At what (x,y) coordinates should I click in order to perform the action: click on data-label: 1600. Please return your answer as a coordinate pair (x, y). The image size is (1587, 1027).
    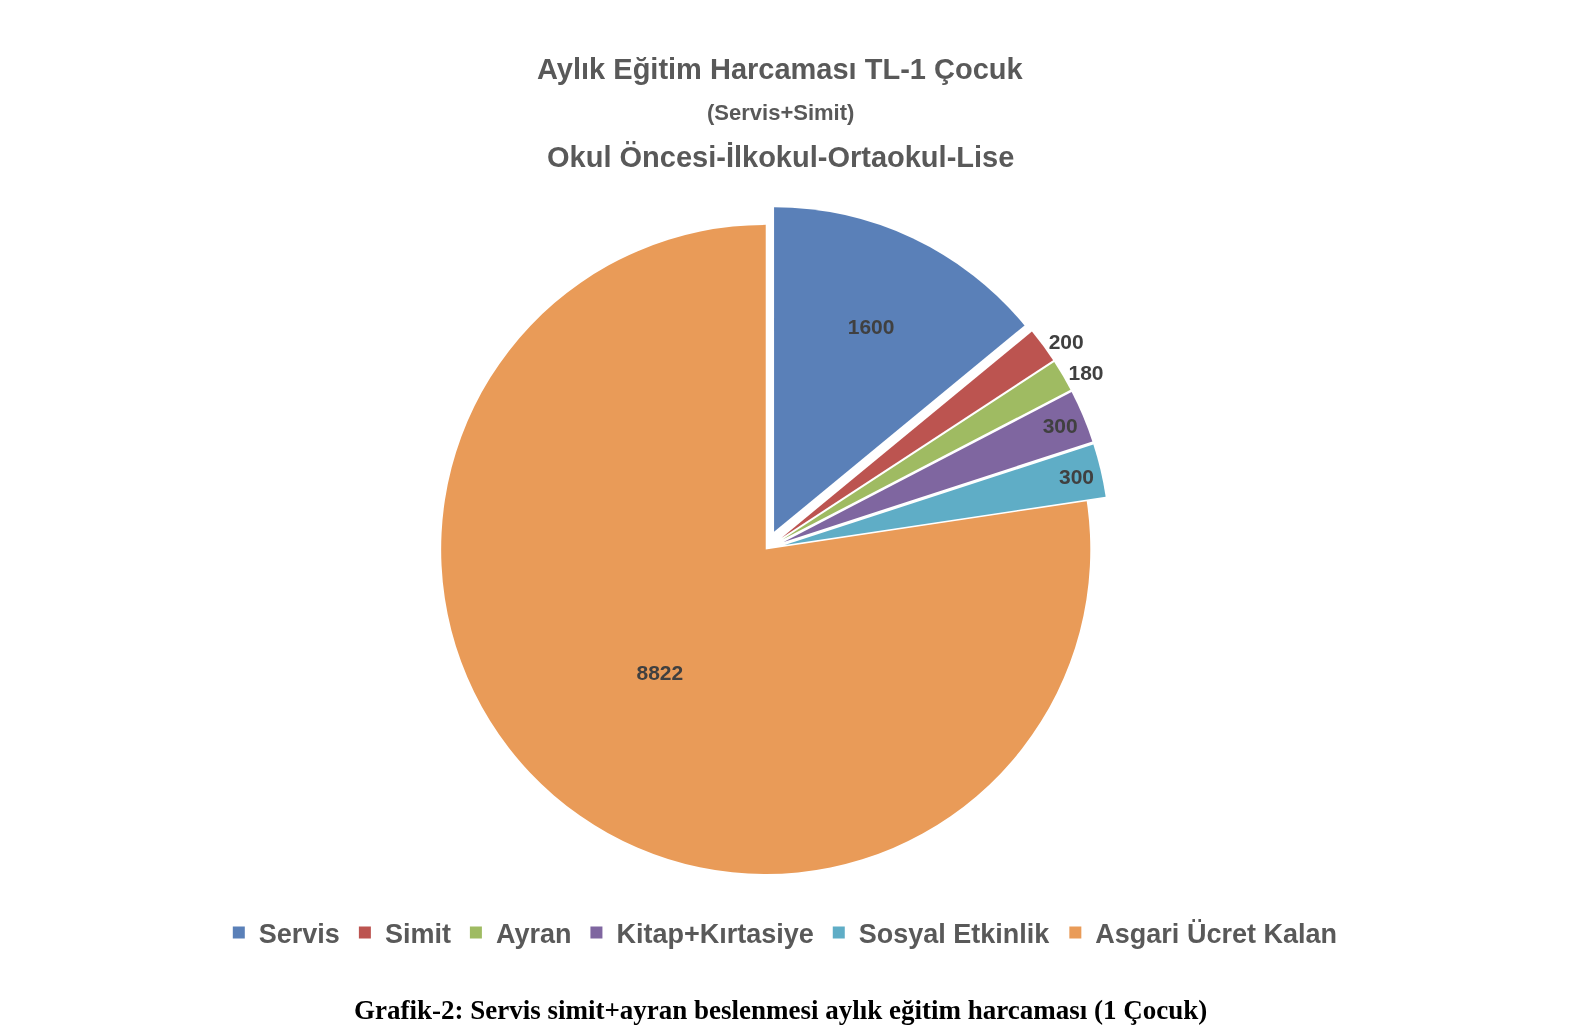
    Looking at the image, I should click on (871, 326).